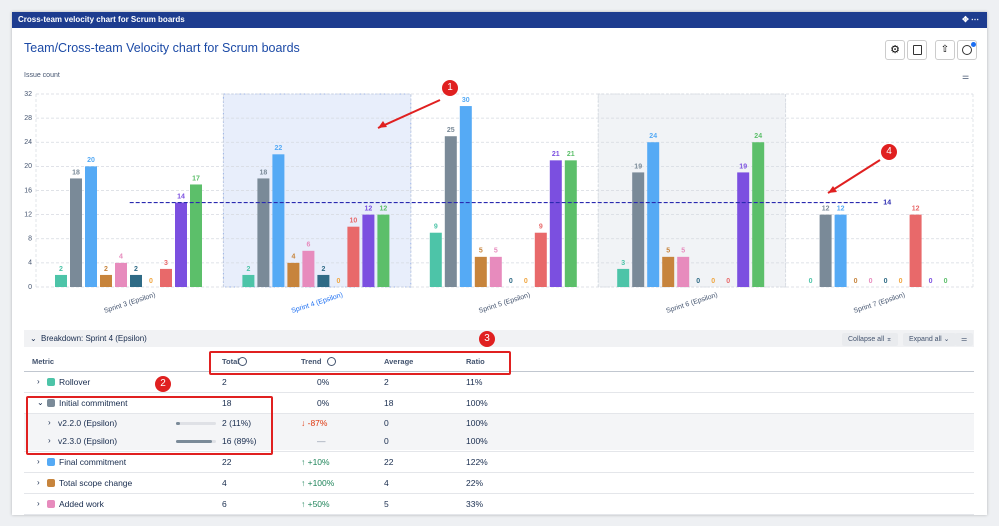 The width and height of the screenshot is (999, 526). I want to click on table-options: ⚌, so click(964, 339).